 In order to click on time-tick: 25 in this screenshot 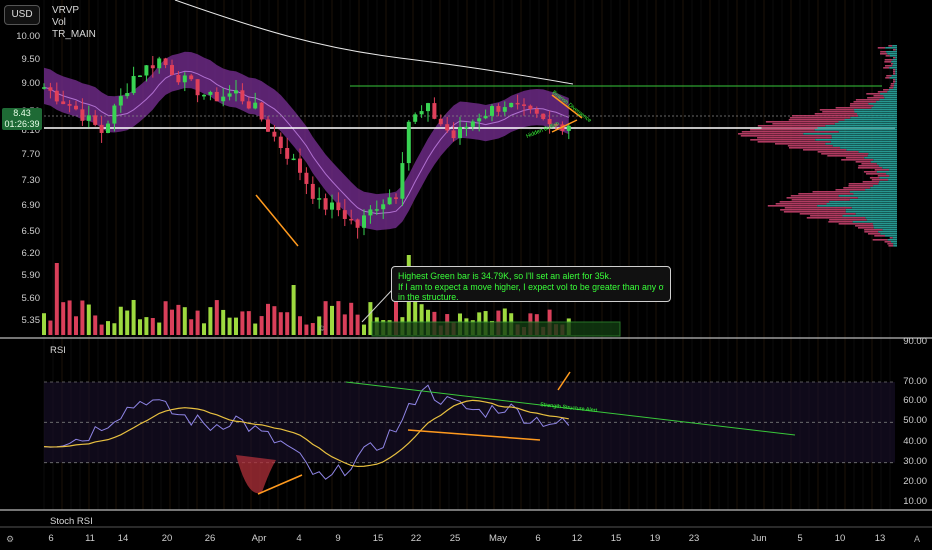, I will do `click(455, 538)`.